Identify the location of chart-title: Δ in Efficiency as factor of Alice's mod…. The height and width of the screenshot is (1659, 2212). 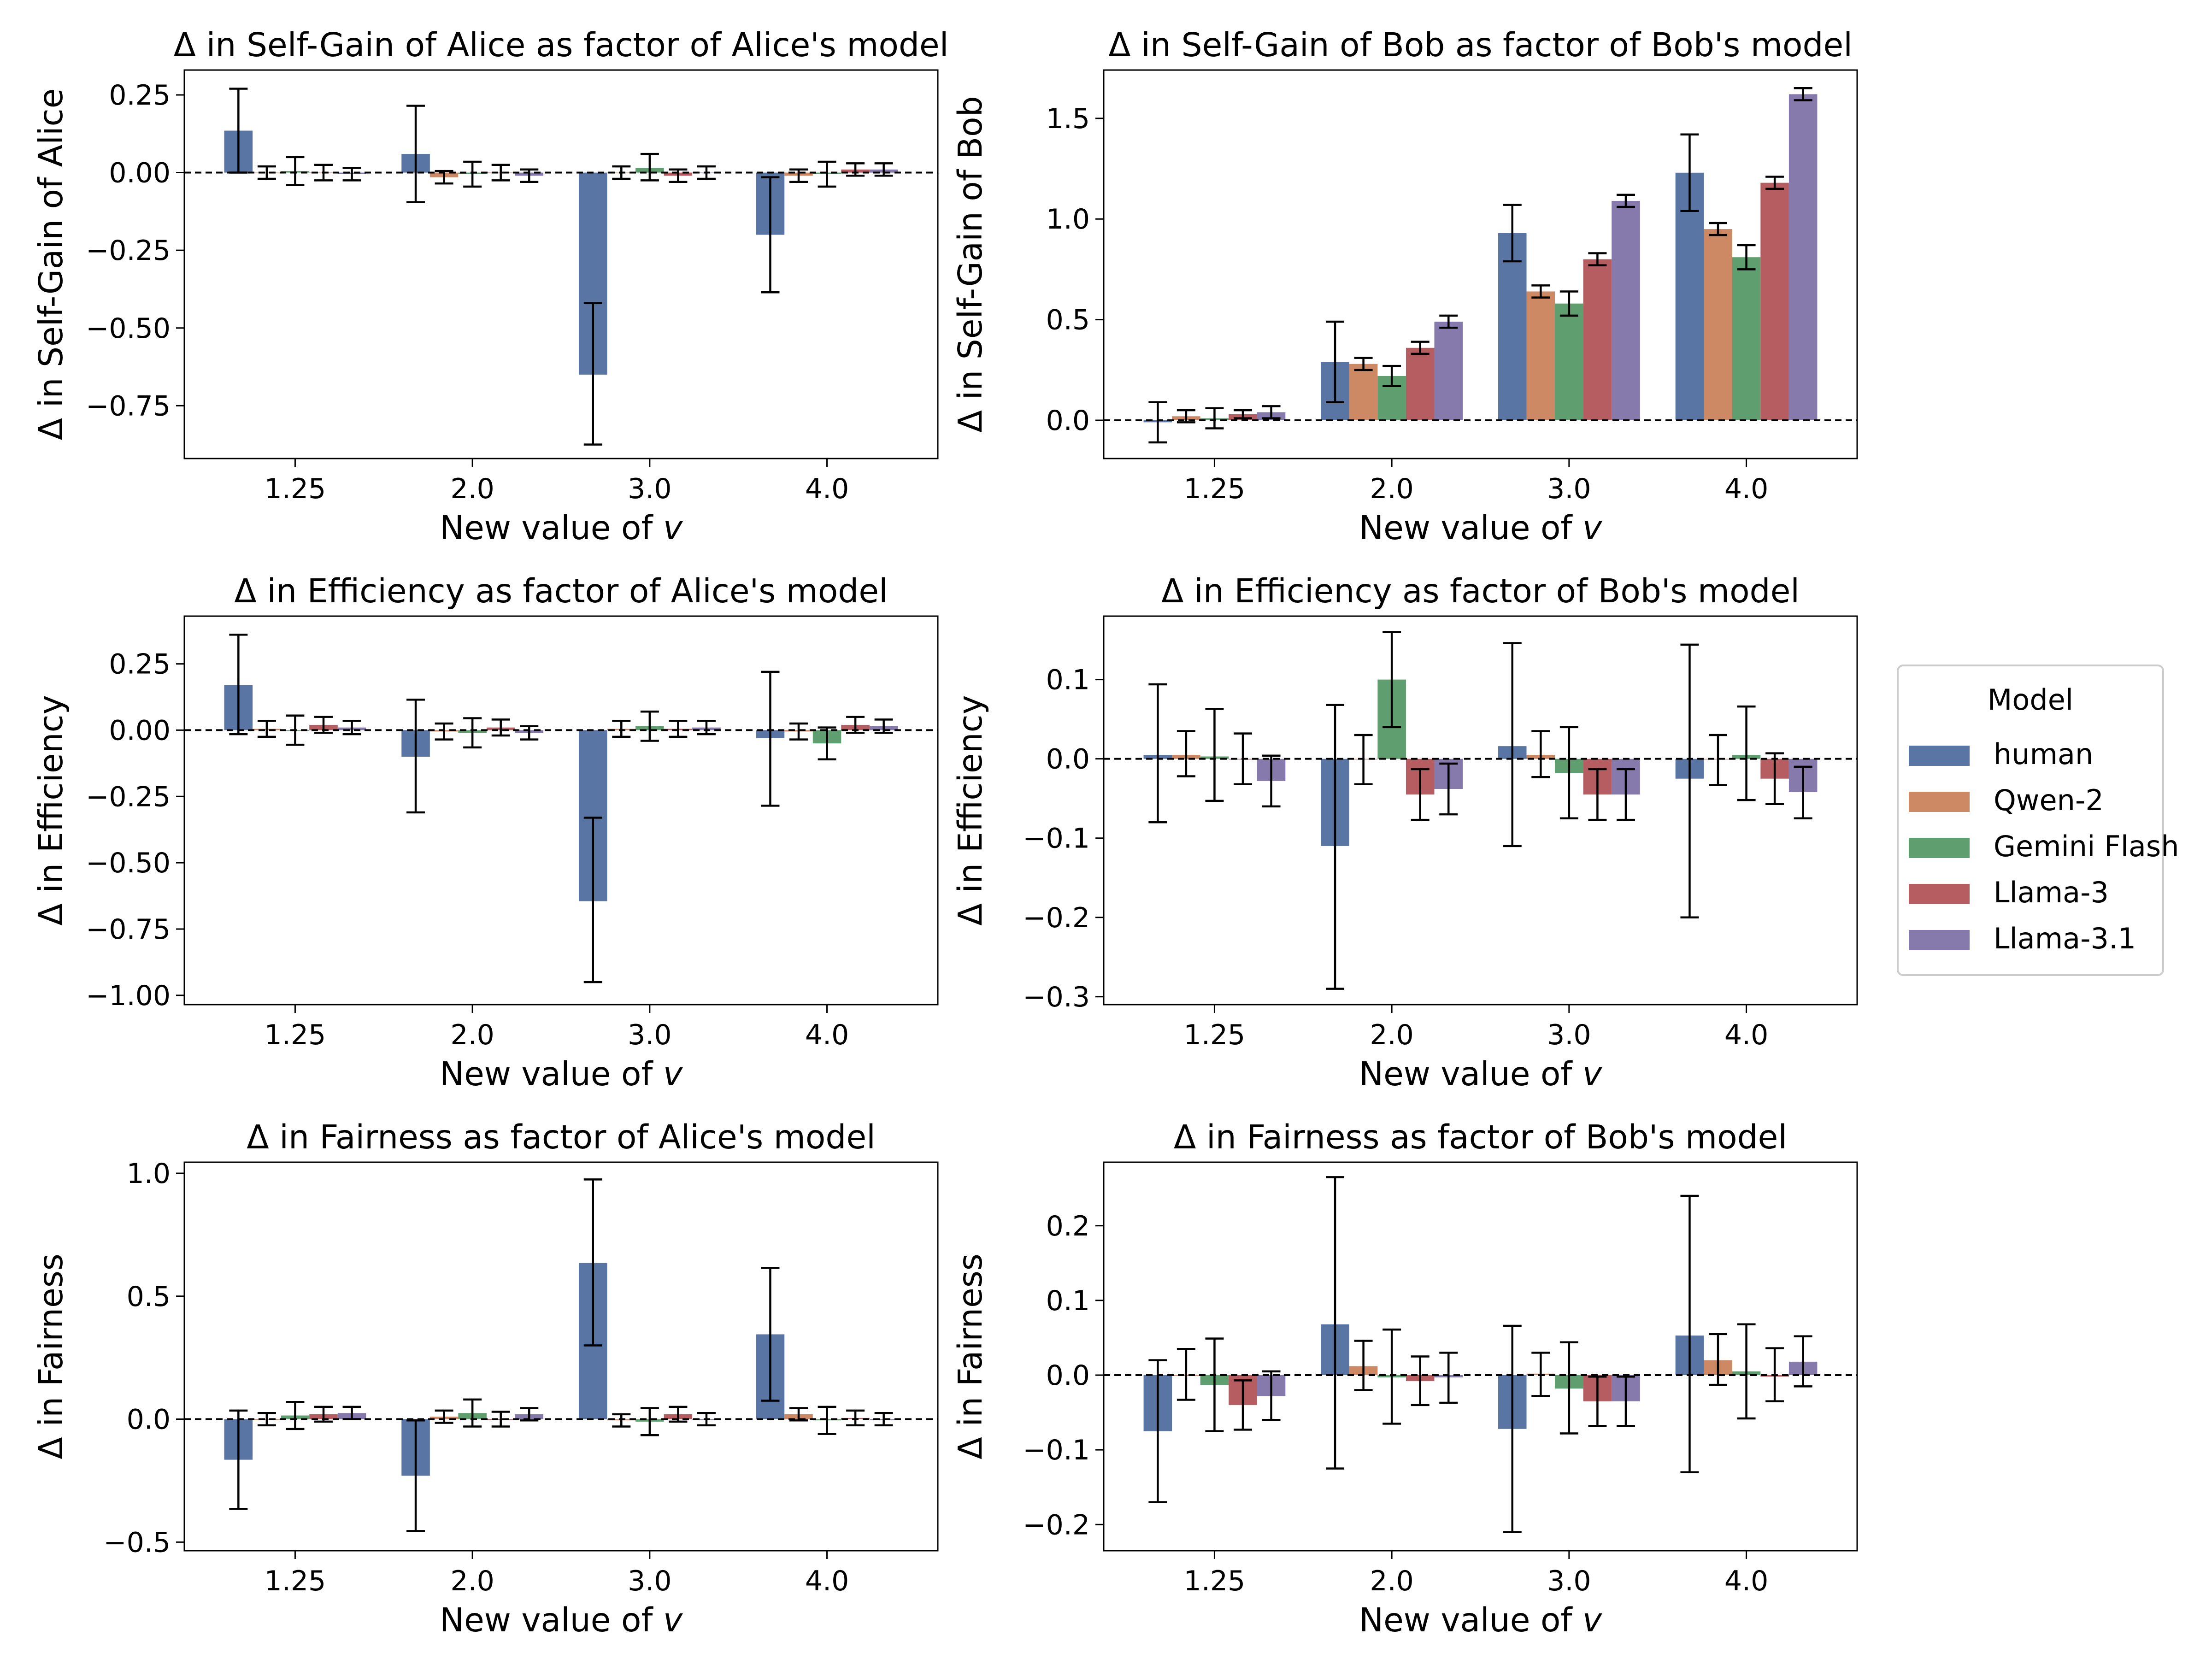
(561, 591).